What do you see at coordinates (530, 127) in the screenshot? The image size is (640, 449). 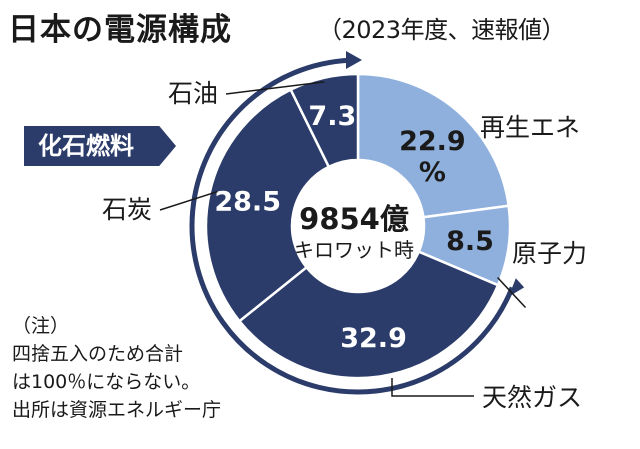 I see `category-label-0: 再生エネ` at bounding box center [530, 127].